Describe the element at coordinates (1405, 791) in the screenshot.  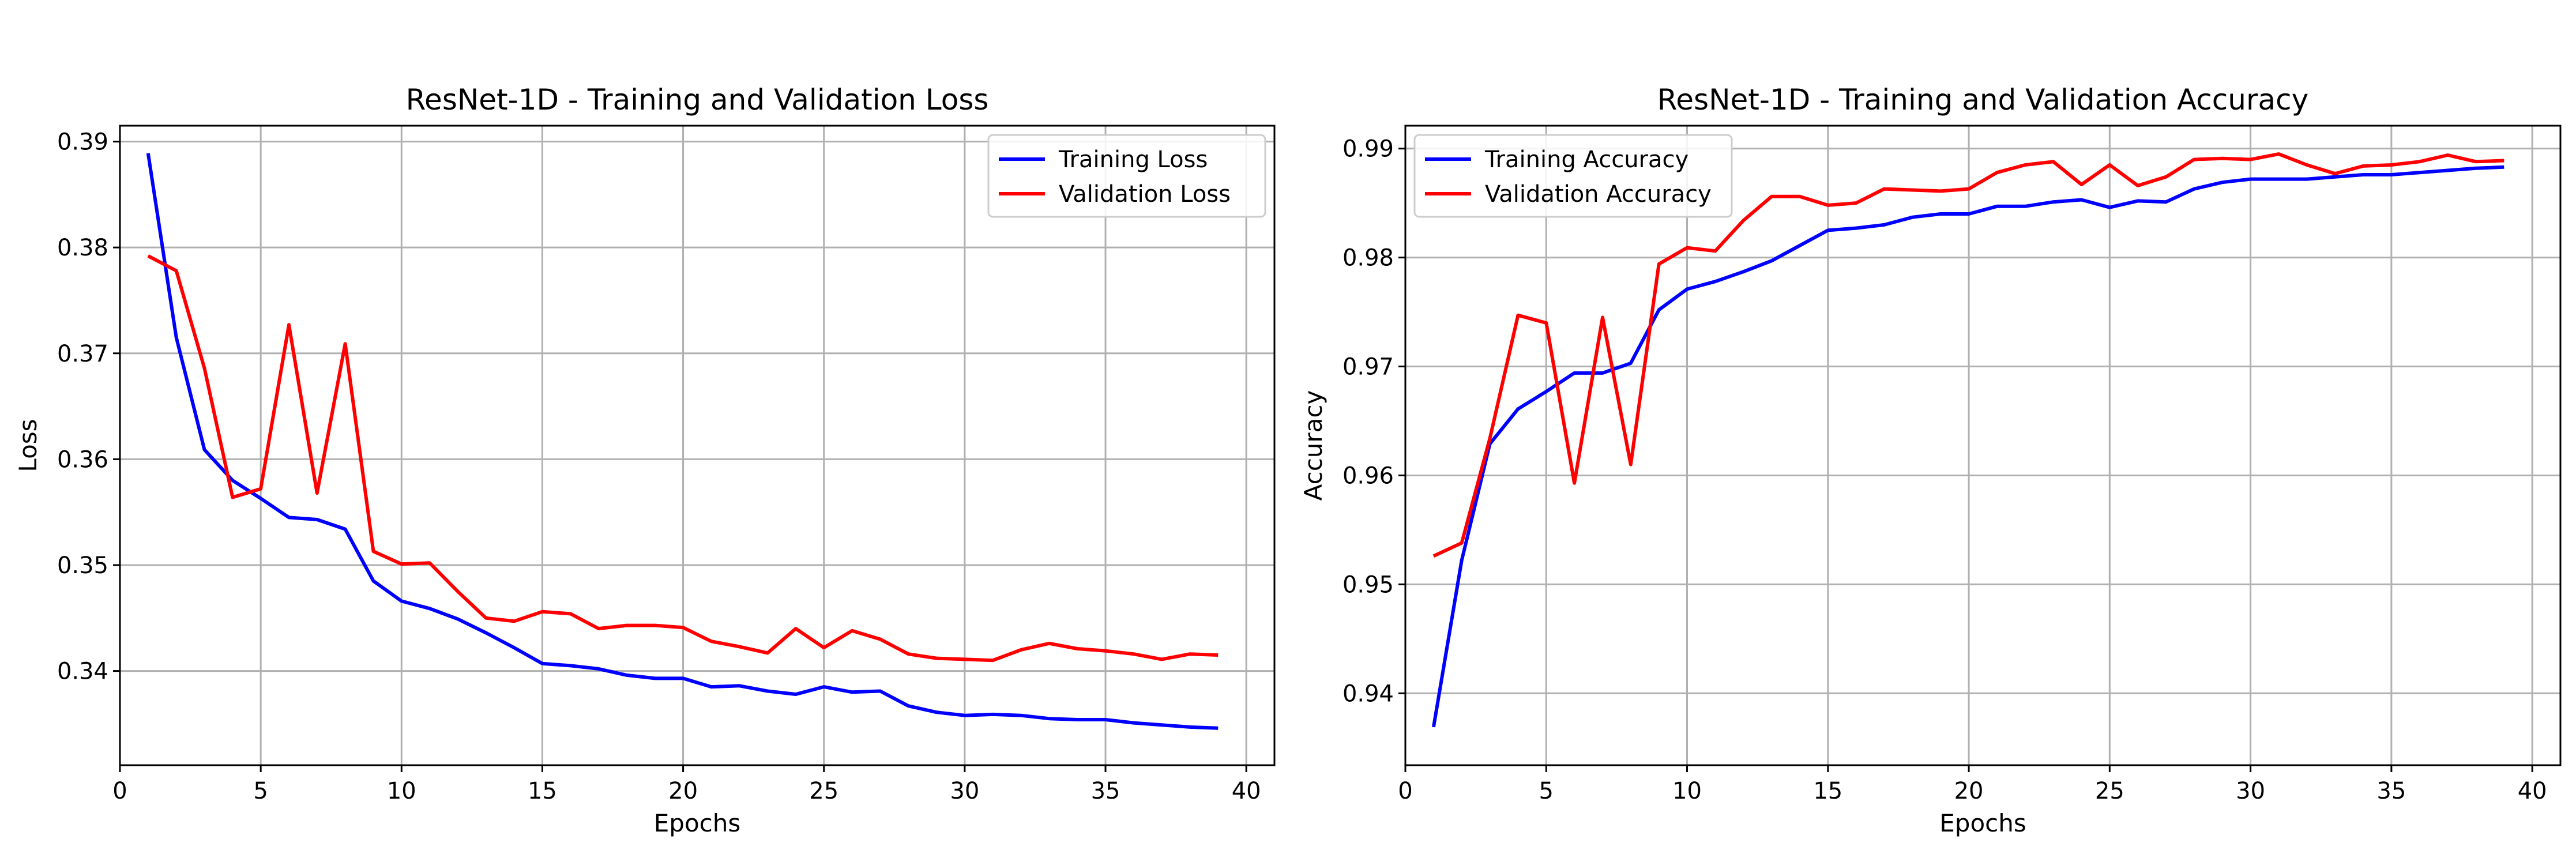
I see `accuracy-x-tick-label: 0` at that location.